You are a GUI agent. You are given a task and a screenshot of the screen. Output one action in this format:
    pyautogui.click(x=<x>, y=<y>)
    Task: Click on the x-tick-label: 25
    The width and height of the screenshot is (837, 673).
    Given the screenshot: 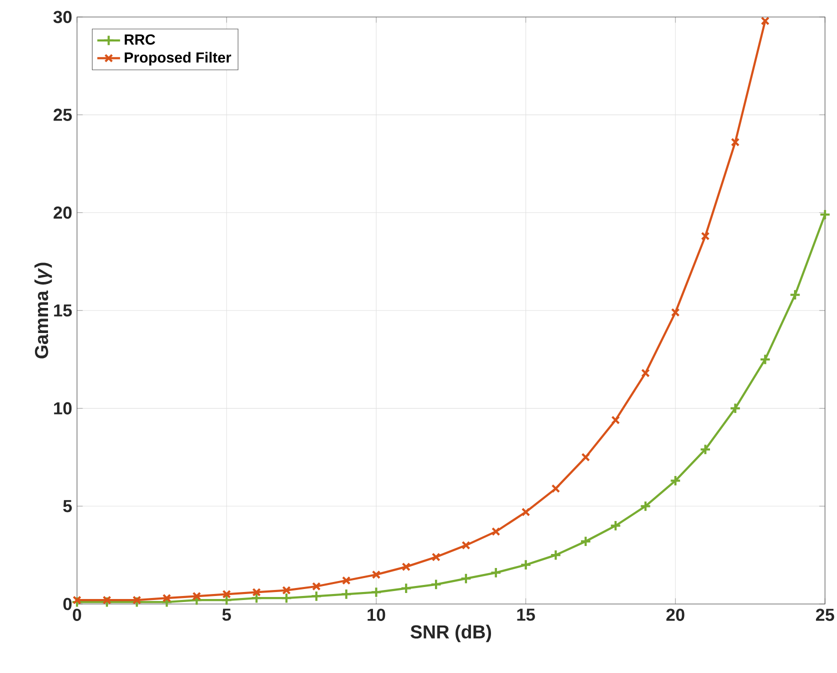 What is the action you would take?
    pyautogui.click(x=825, y=614)
    